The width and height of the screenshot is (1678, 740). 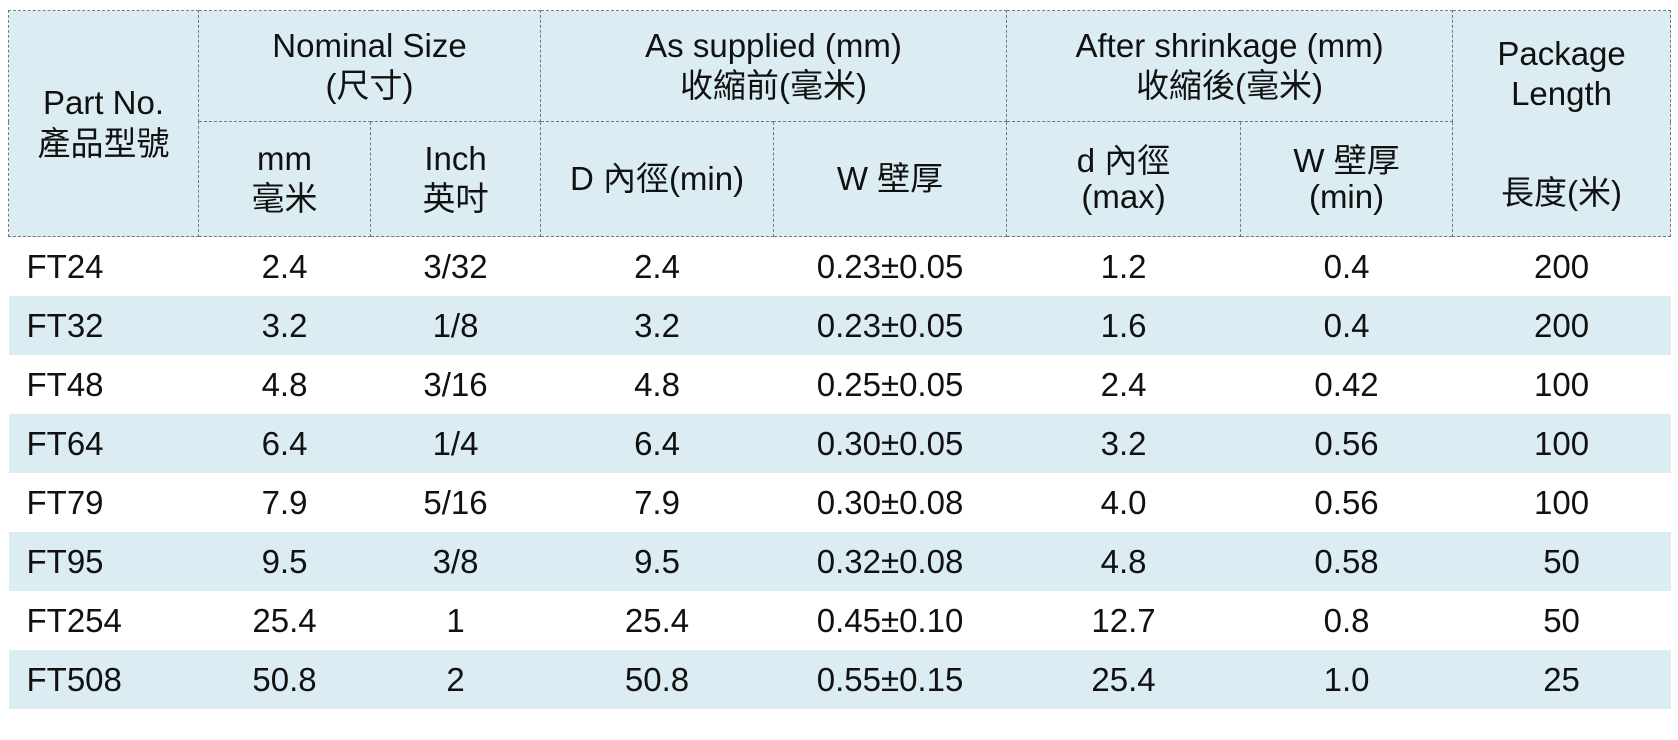 I want to click on cell-d-after: 4.8, so click(x=1123, y=561).